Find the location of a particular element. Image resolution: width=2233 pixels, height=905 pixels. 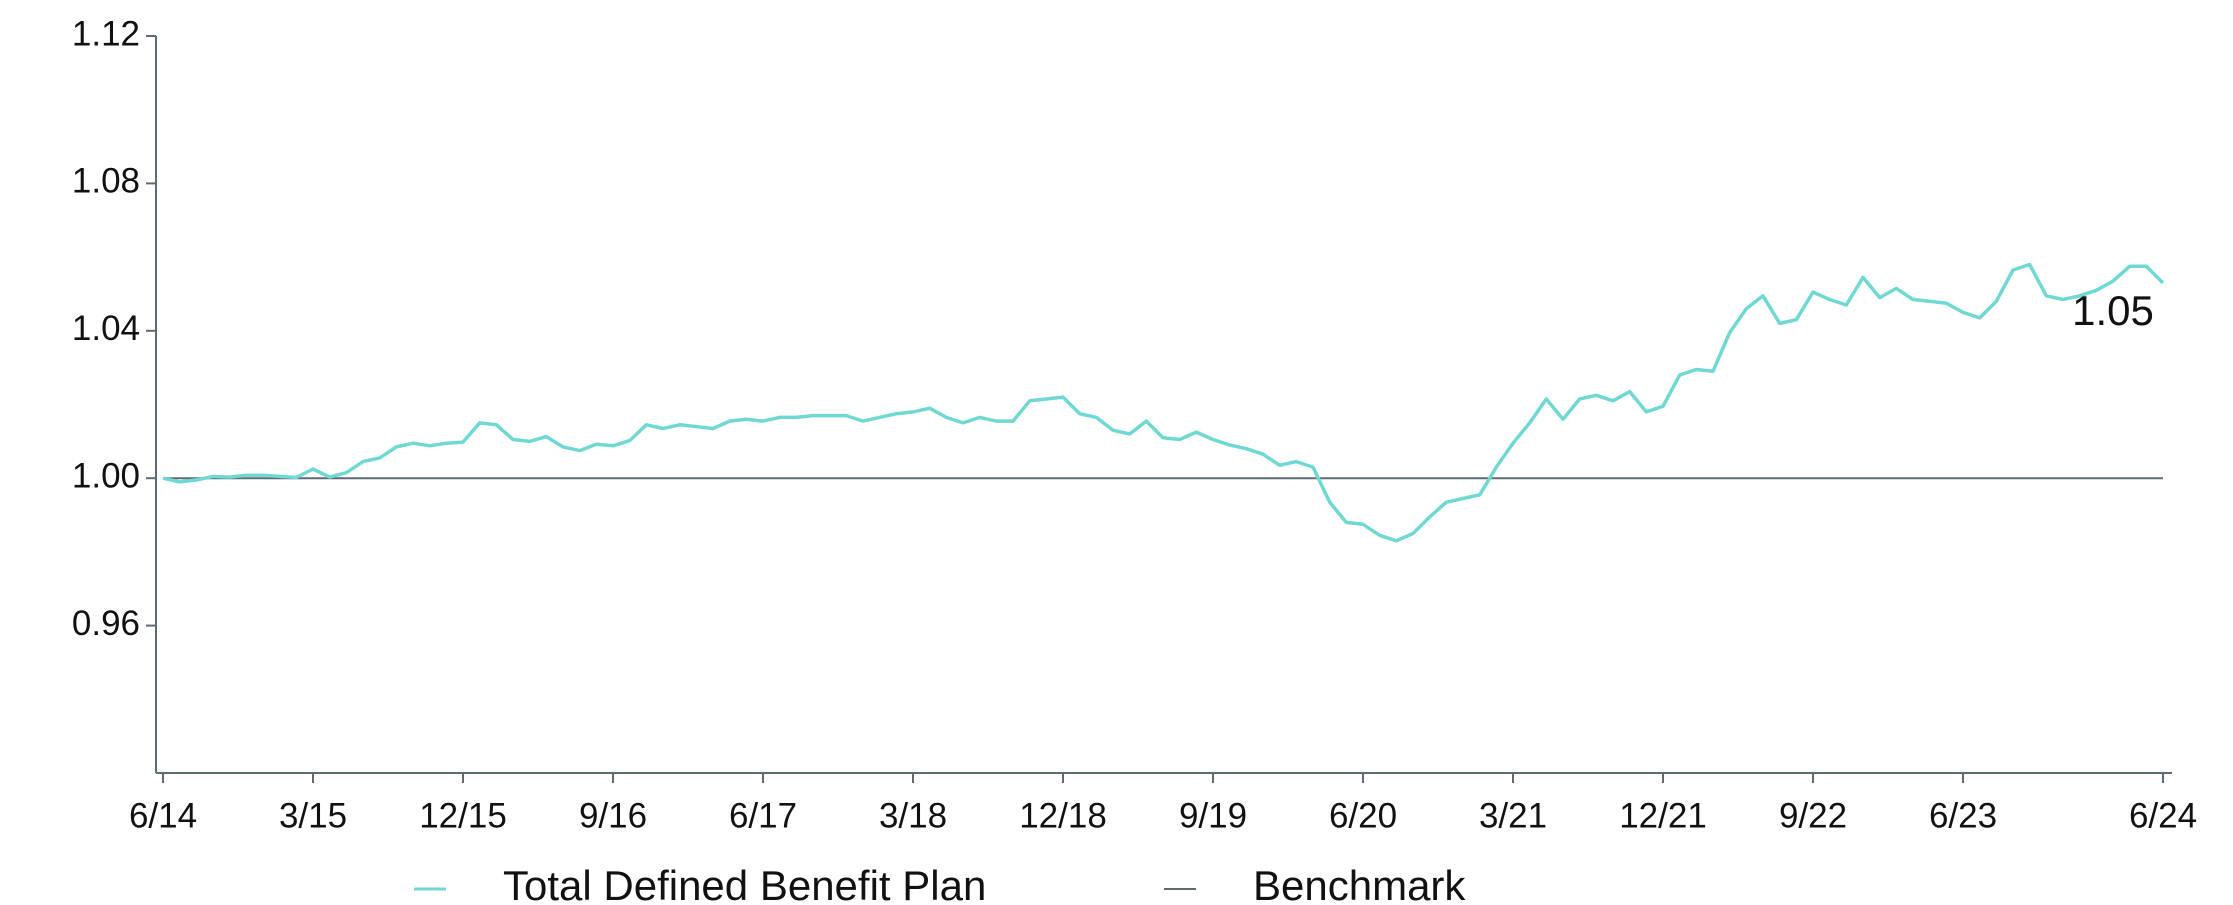

x-tick-label: 3/21 is located at coordinates (1513, 815).